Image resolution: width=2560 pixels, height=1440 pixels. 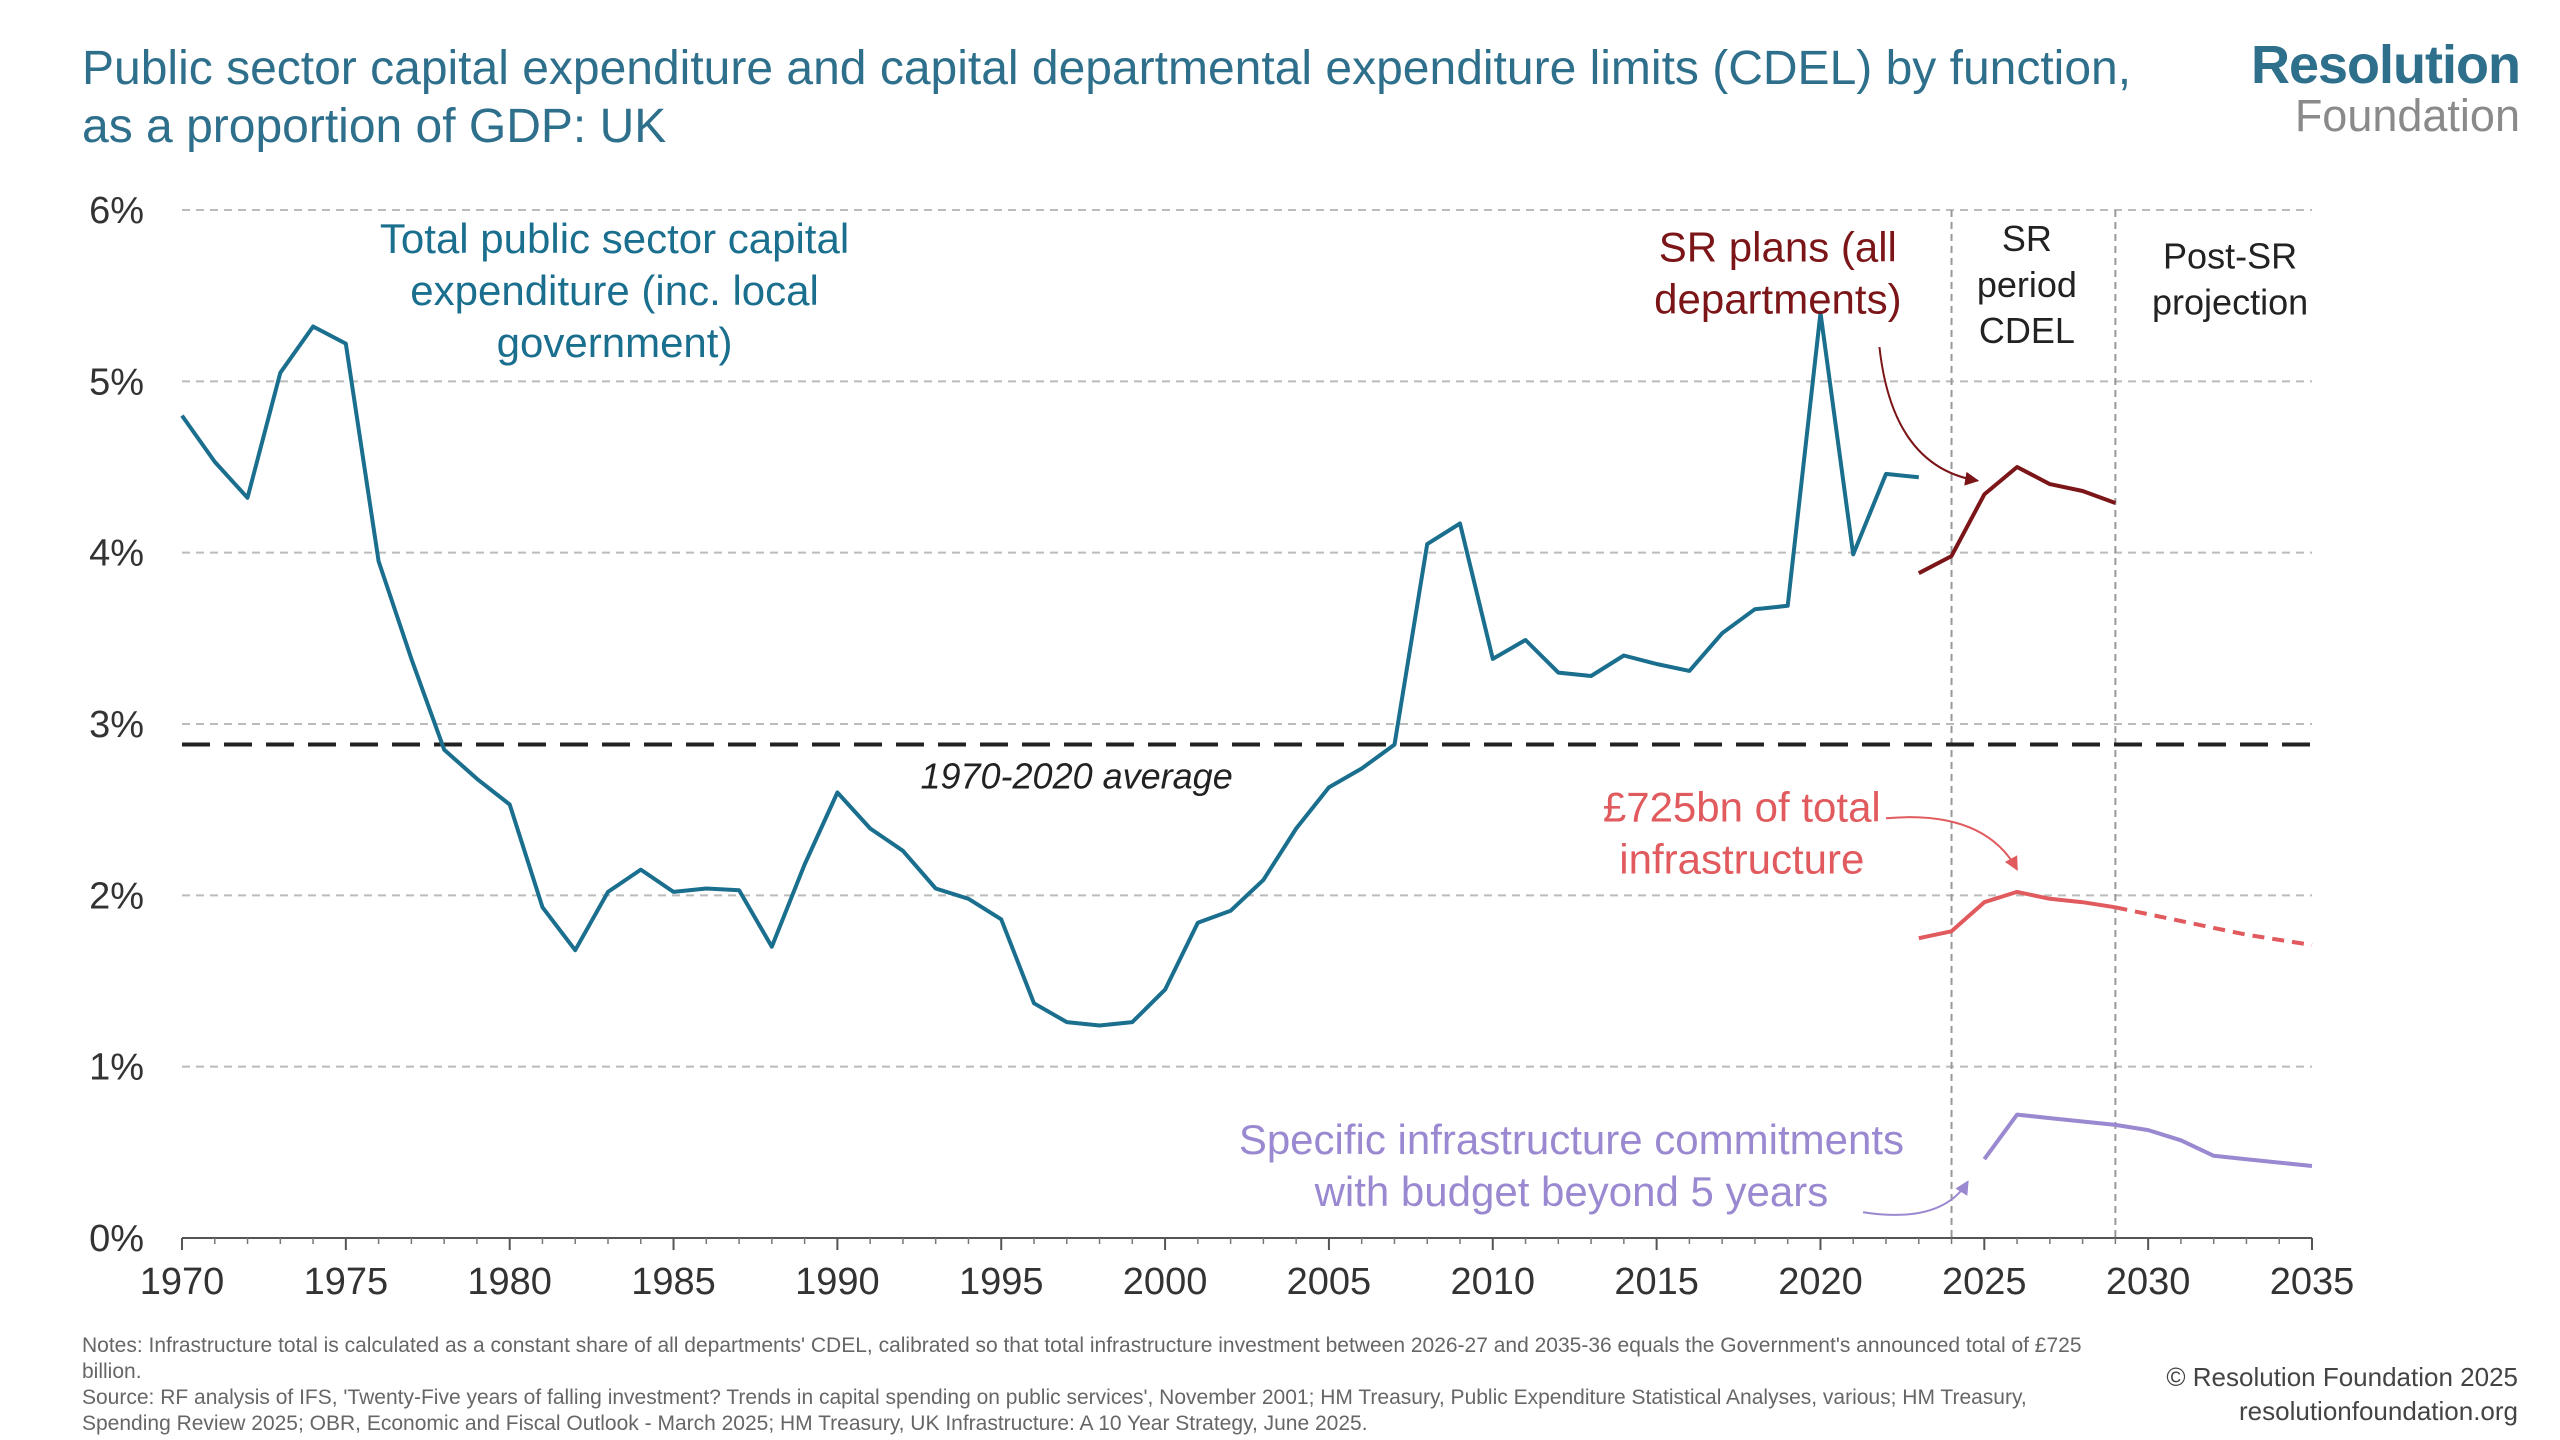 What do you see at coordinates (2230, 255) in the screenshot?
I see `label-post-sr-line-1: Post-SR` at bounding box center [2230, 255].